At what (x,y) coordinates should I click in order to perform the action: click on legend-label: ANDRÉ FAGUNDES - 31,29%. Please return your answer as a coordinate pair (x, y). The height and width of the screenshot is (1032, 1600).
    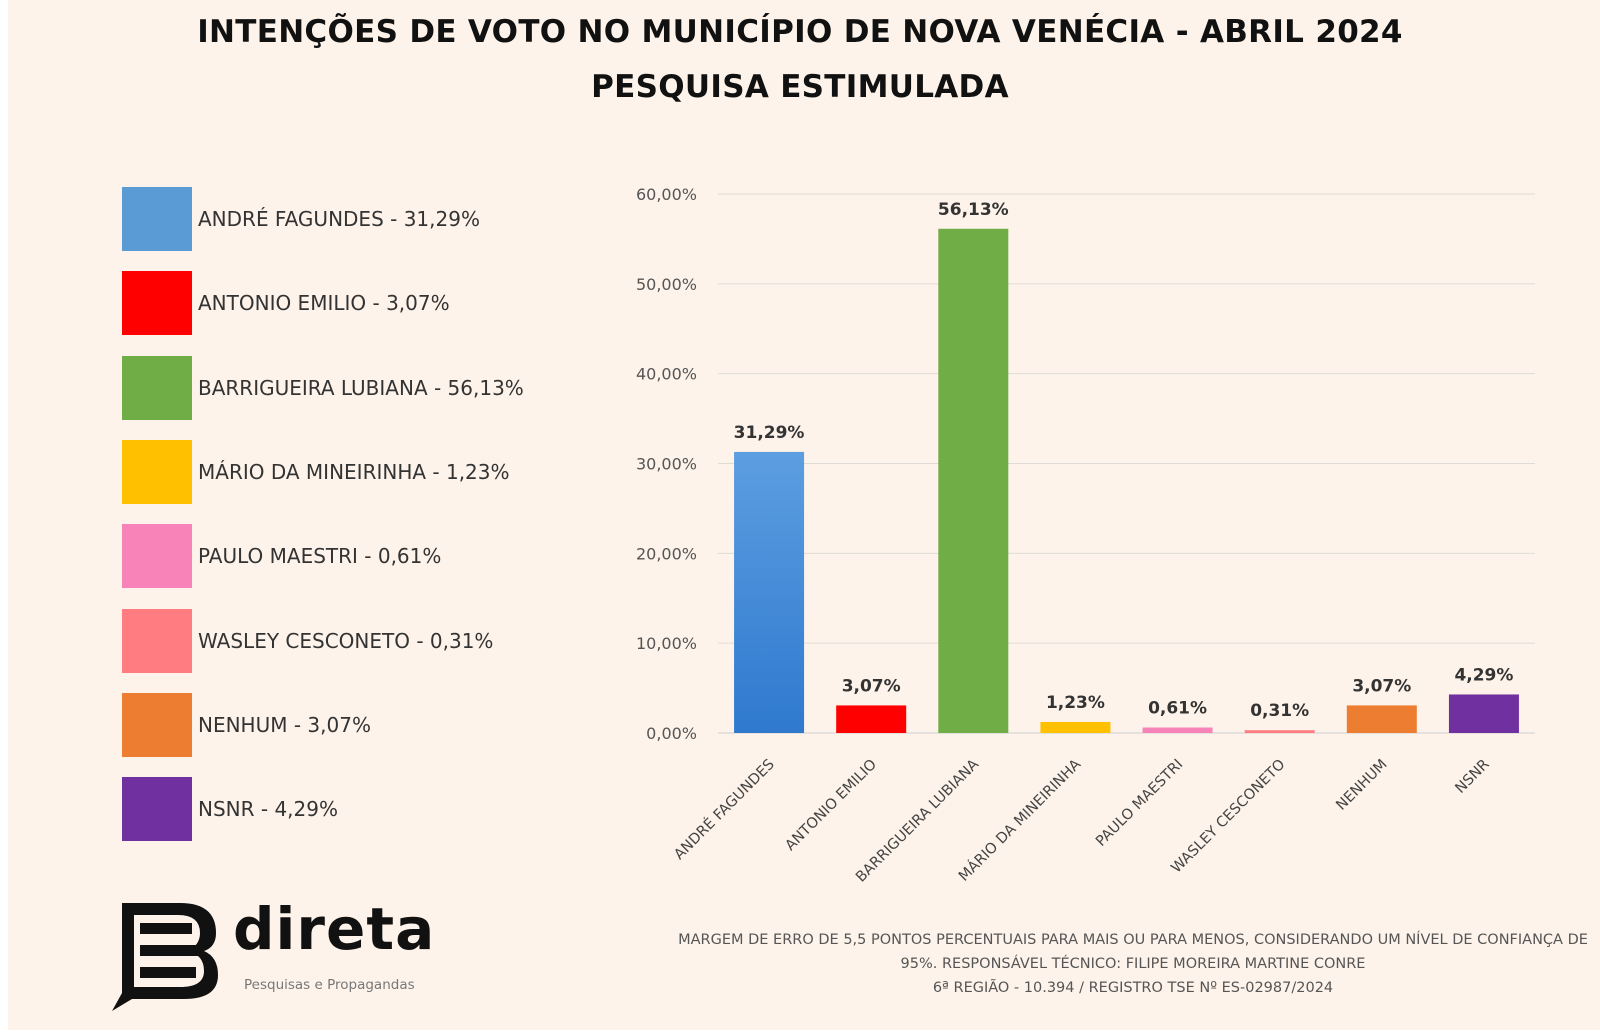
    Looking at the image, I should click on (339, 219).